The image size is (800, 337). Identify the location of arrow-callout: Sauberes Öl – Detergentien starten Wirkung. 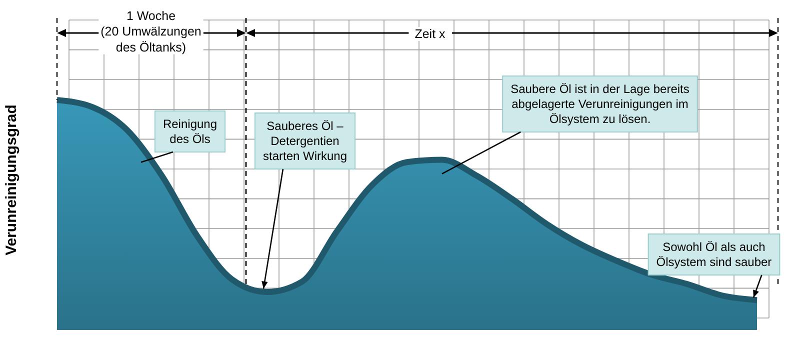
(305, 200).